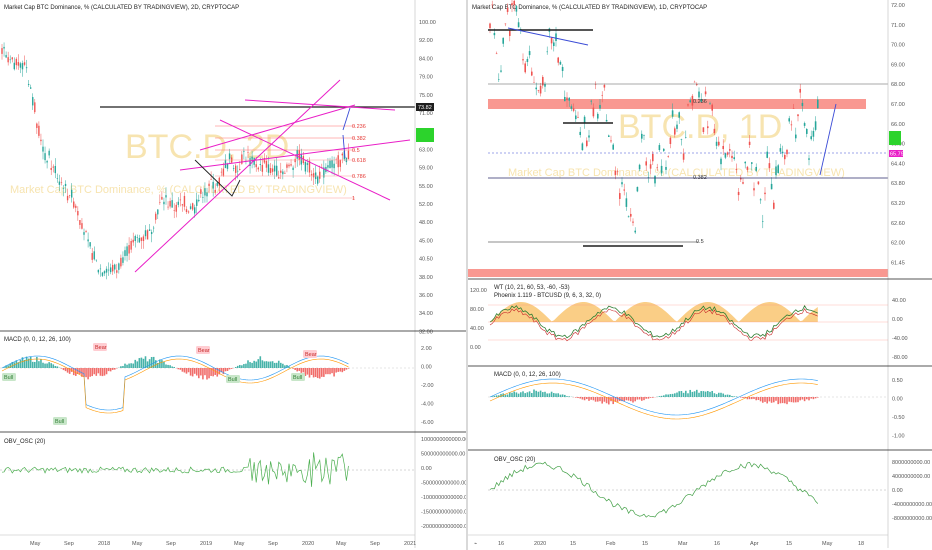 The image size is (932, 550). Describe the element at coordinates (104, 544) in the screenshot. I see `left-time-tick: 2018` at that location.